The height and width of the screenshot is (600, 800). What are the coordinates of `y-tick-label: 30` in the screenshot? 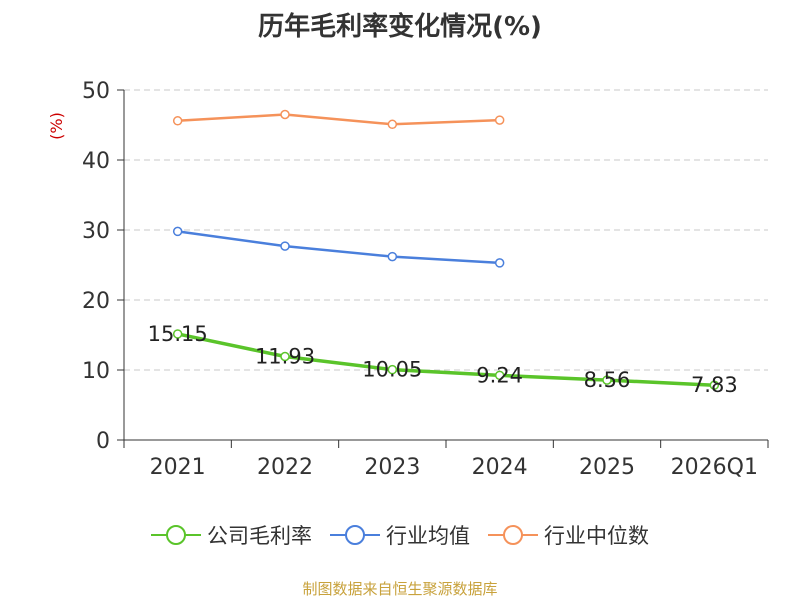 It's located at (96, 231).